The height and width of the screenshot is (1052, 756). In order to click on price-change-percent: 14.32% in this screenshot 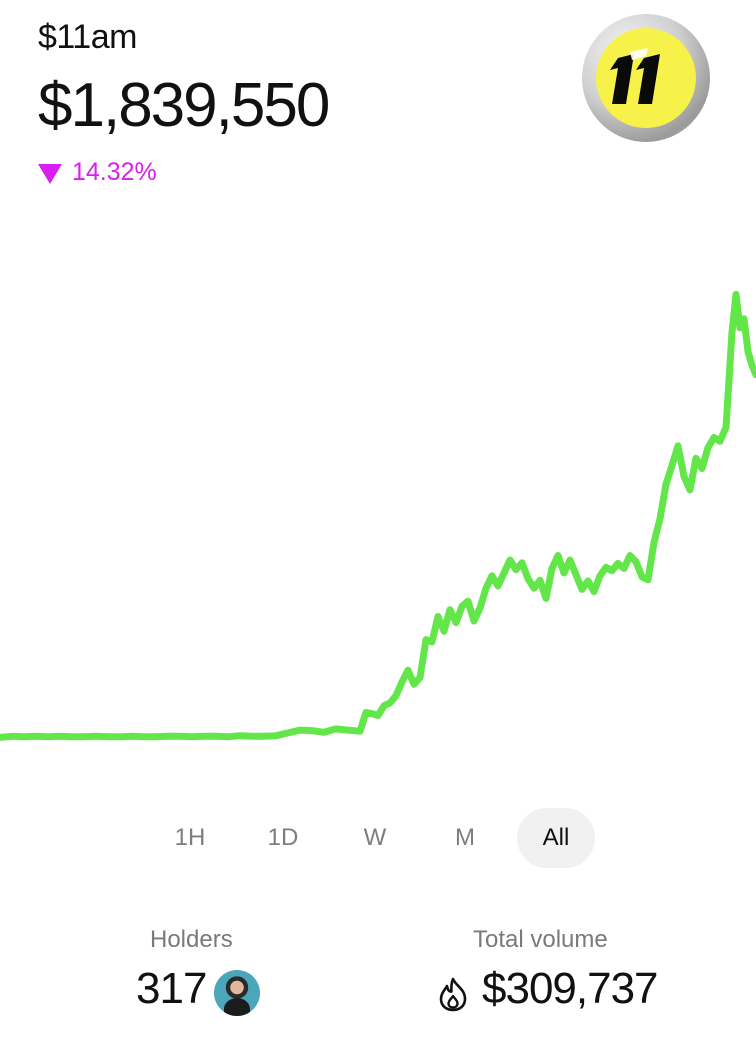, I will do `click(114, 172)`.